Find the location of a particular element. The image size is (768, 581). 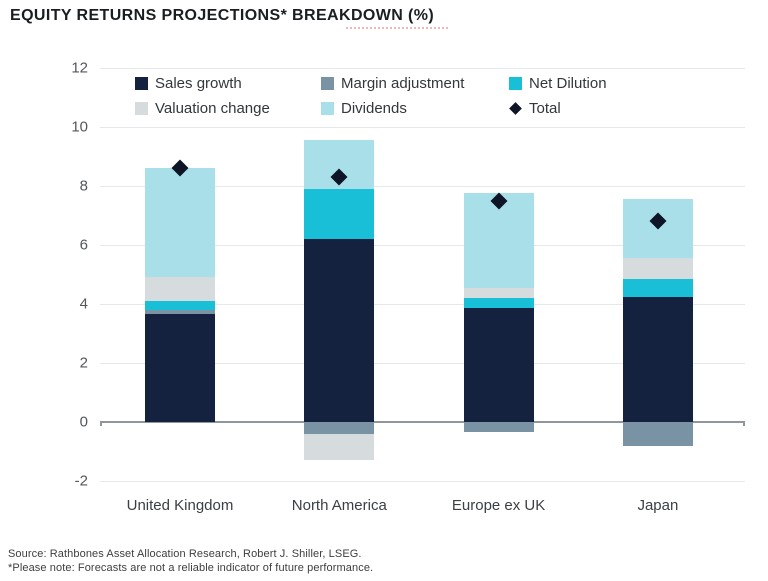

y-axis-tick-label: 0 is located at coordinates (83, 422).